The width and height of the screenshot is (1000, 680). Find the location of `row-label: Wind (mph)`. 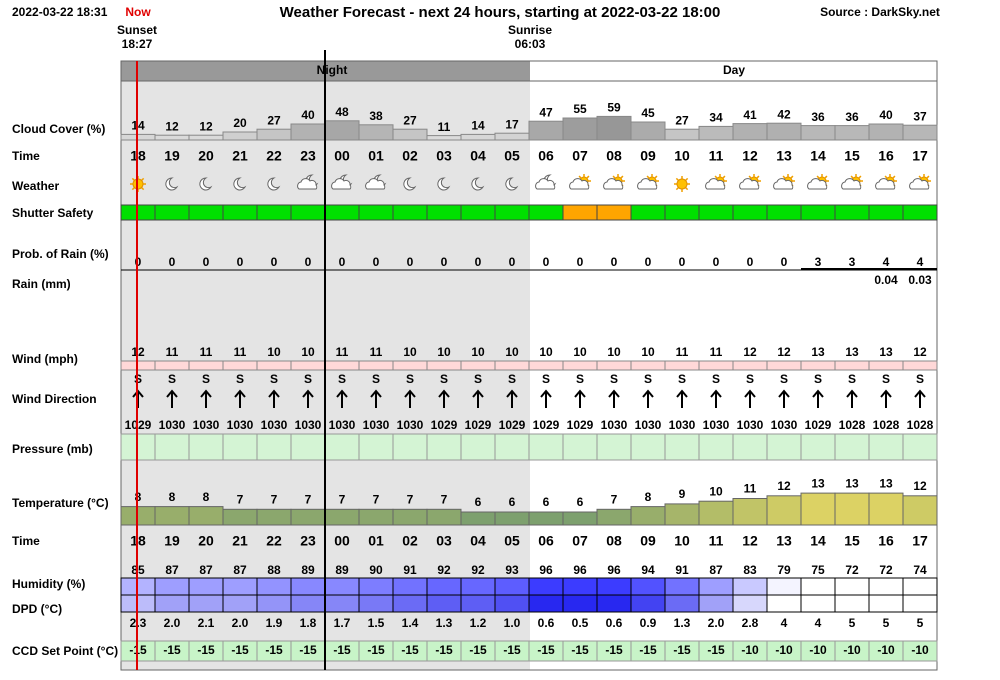

row-label: Wind (mph) is located at coordinates (45, 359).